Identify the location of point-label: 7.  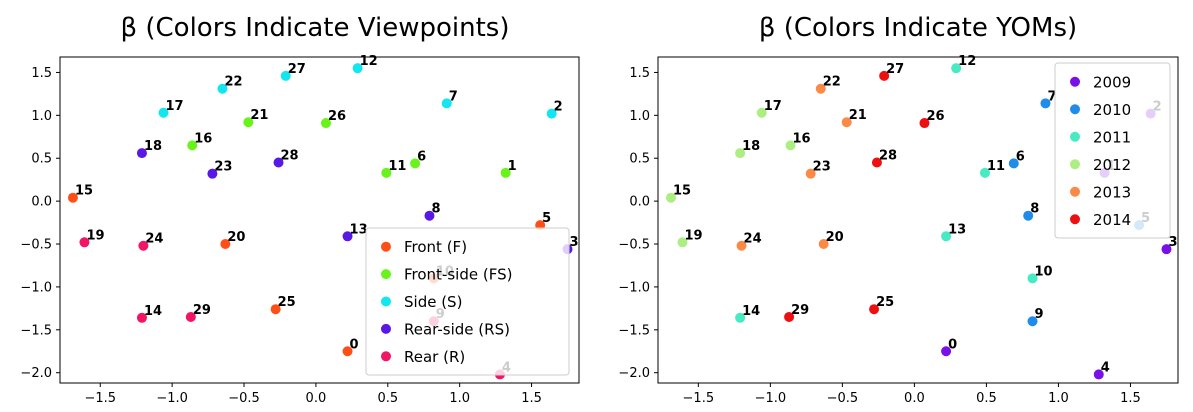
(1051, 96).